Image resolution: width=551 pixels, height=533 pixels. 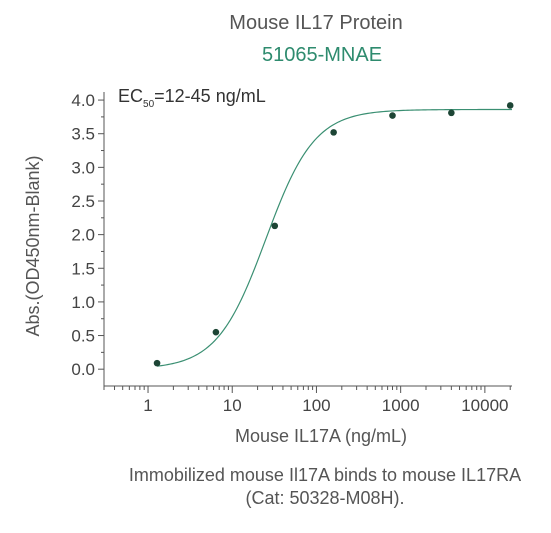 What do you see at coordinates (83, 167) in the screenshot?
I see `y-tick-label: 3.0` at bounding box center [83, 167].